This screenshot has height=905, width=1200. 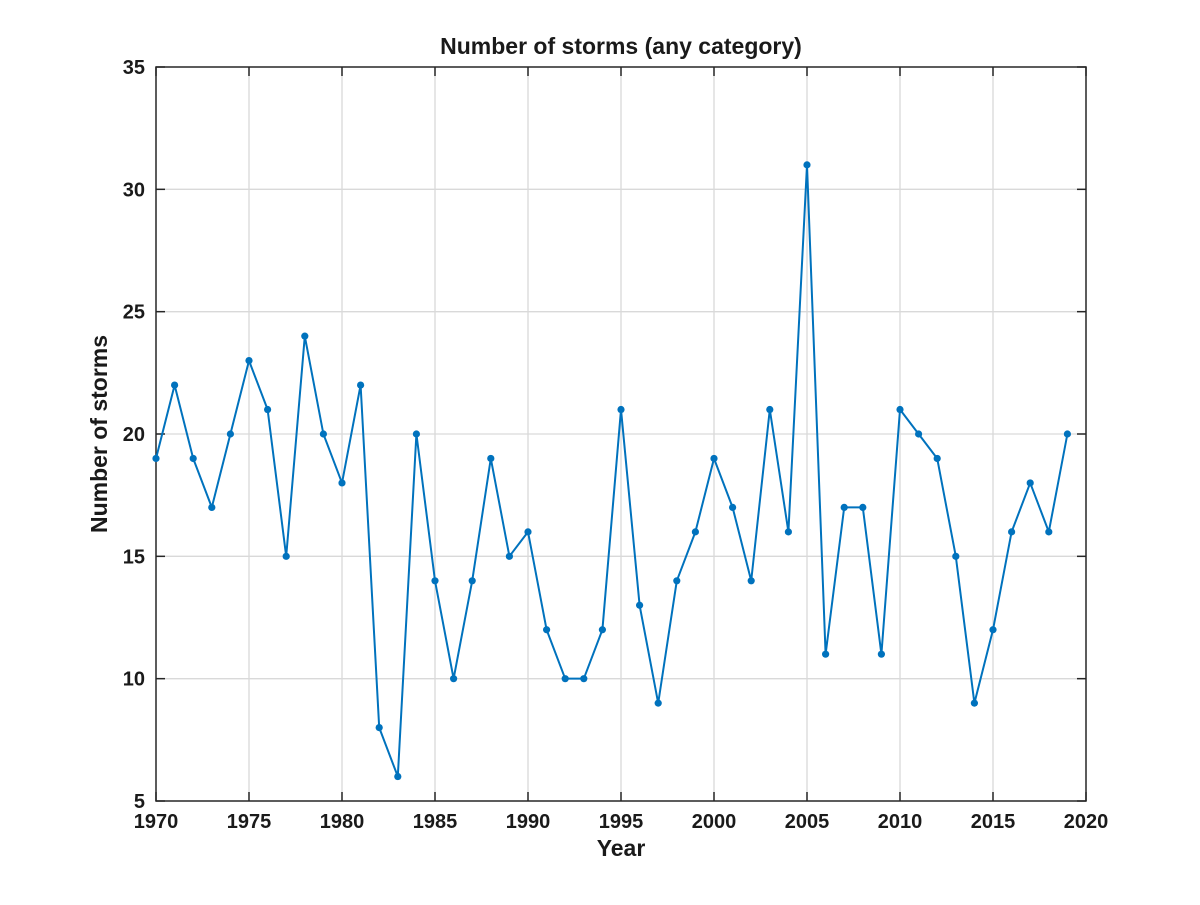 I want to click on x-tick-label: 2000, so click(x=714, y=822).